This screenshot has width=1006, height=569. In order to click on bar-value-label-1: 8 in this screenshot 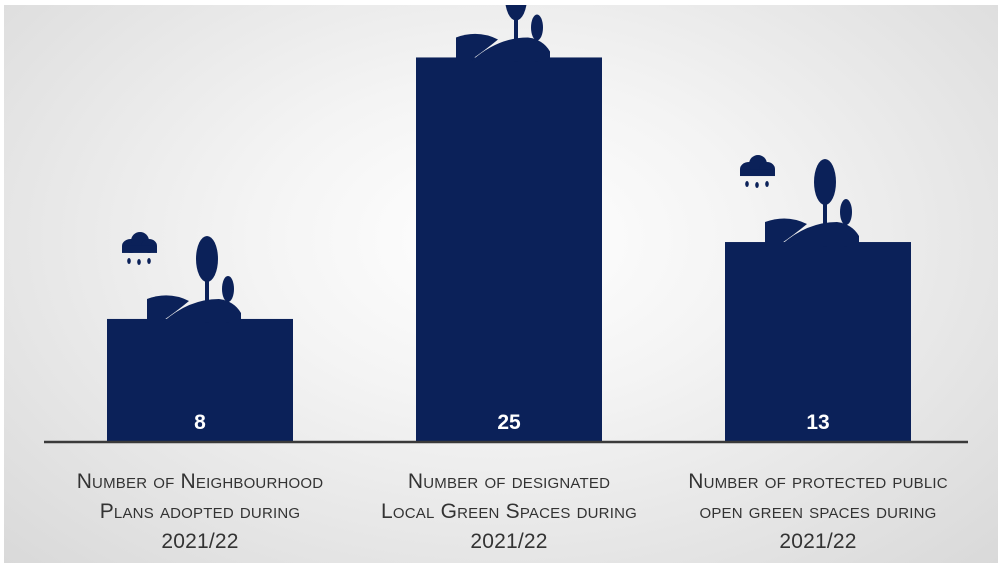, I will do `click(200, 422)`.